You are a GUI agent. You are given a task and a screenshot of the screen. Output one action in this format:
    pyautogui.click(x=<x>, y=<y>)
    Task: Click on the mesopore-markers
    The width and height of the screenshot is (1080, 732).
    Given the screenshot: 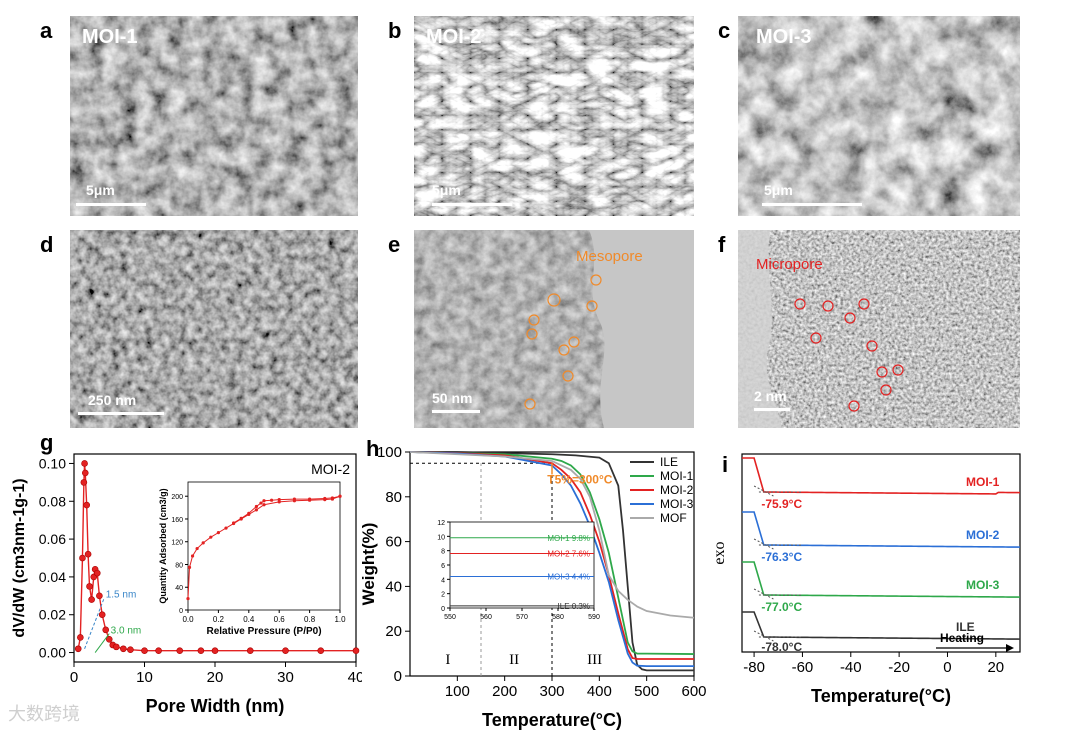 What is the action you would take?
    pyautogui.click(x=563, y=342)
    